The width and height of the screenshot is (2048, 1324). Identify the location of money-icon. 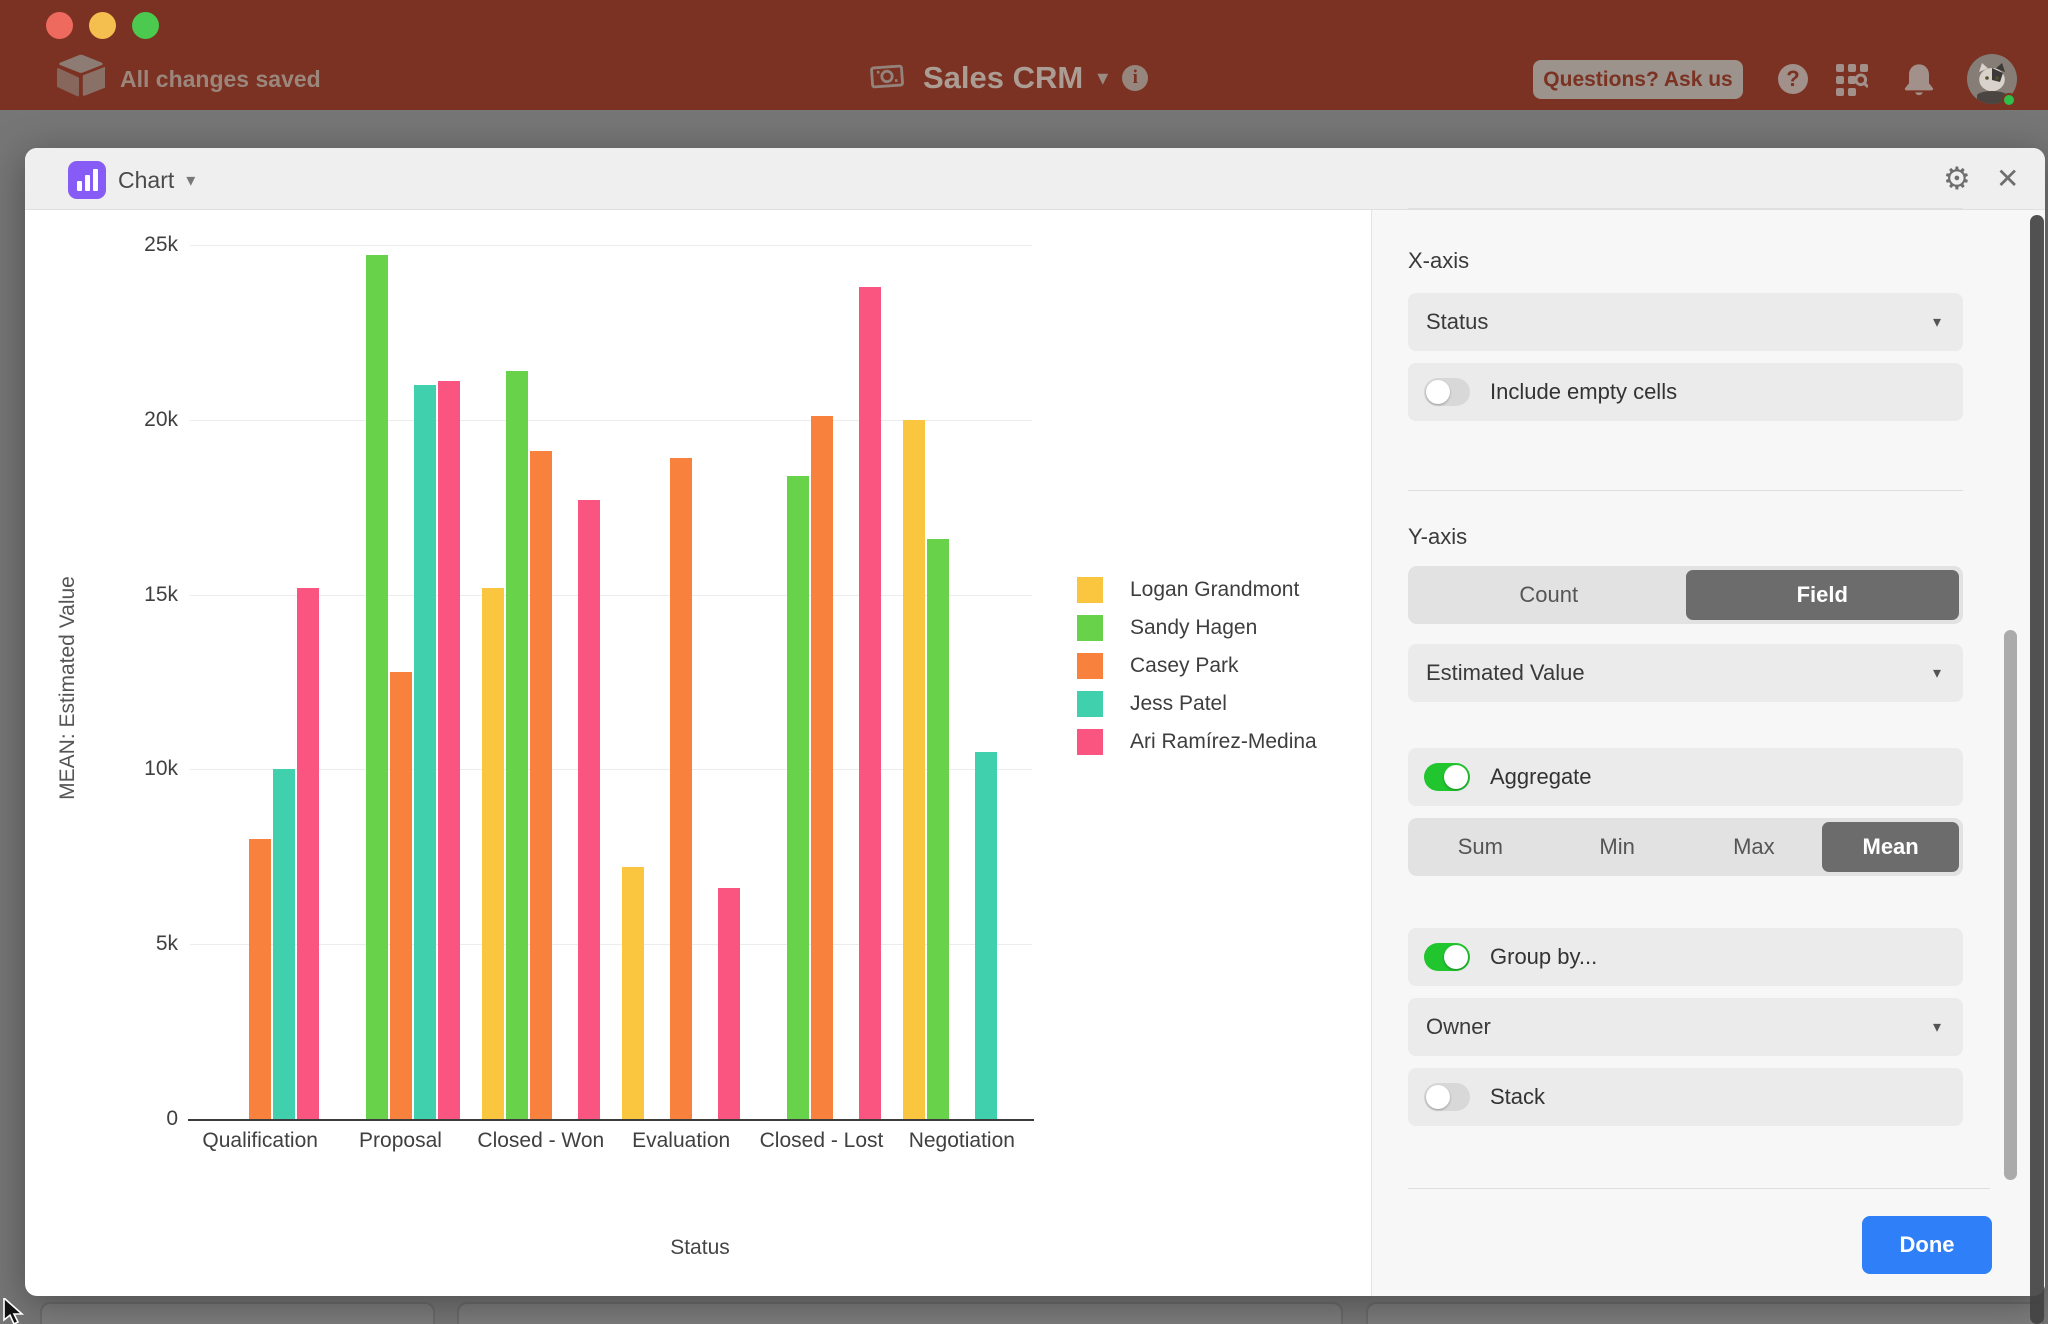
(887, 78).